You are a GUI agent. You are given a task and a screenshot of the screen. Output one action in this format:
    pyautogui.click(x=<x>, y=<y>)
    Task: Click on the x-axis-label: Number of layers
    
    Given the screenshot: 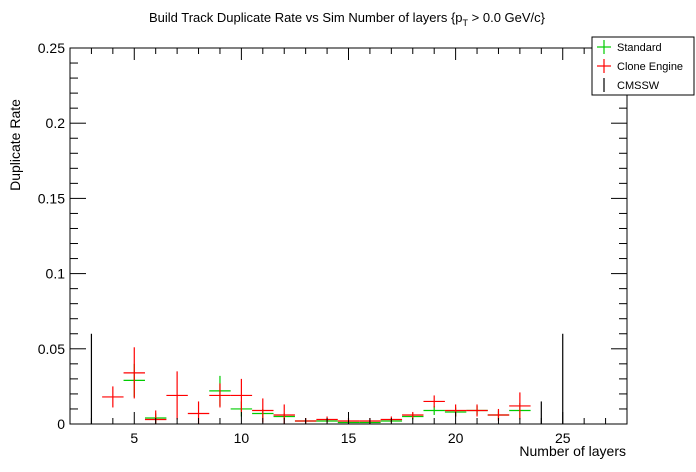 What is the action you would take?
    pyautogui.click(x=572, y=451)
    